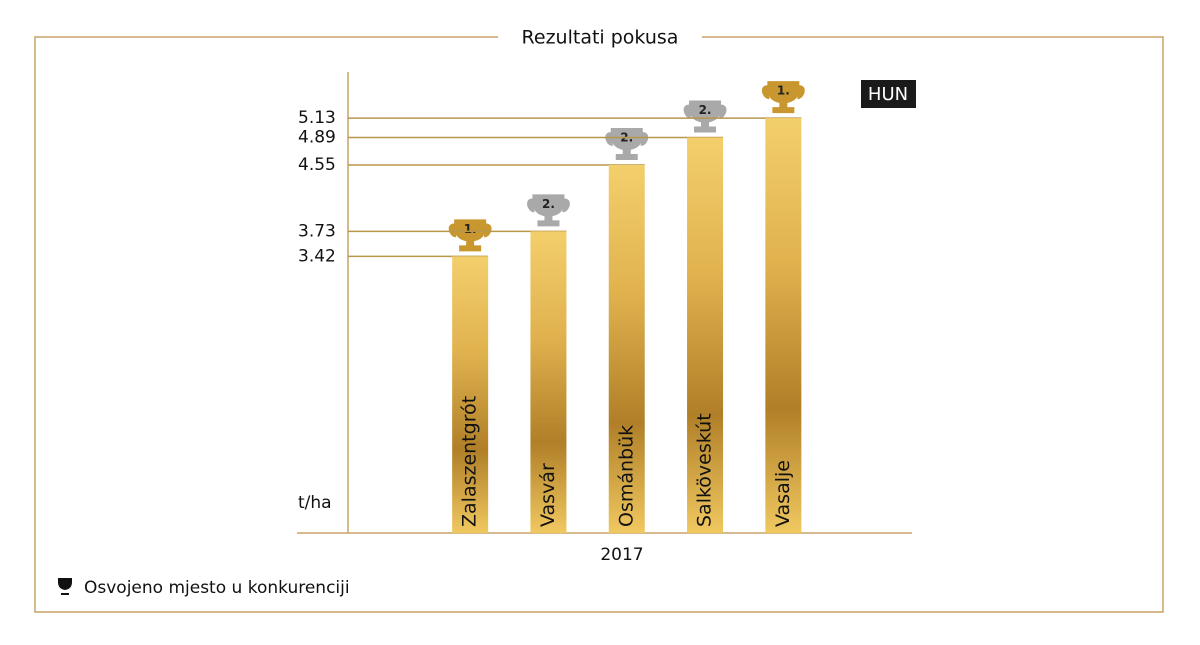 Image resolution: width=1200 pixels, height=645 pixels. Describe the element at coordinates (317, 138) in the screenshot. I see `value-label: 4.89` at that location.